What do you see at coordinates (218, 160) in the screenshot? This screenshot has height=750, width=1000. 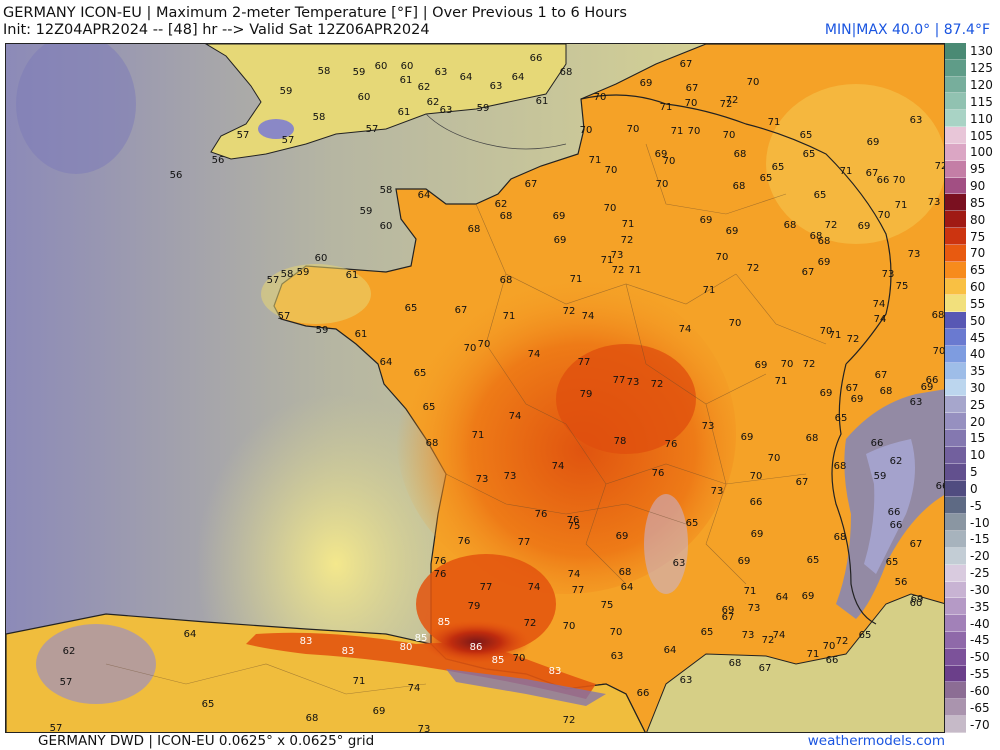 I see `temperature-value-label: 56` at bounding box center [218, 160].